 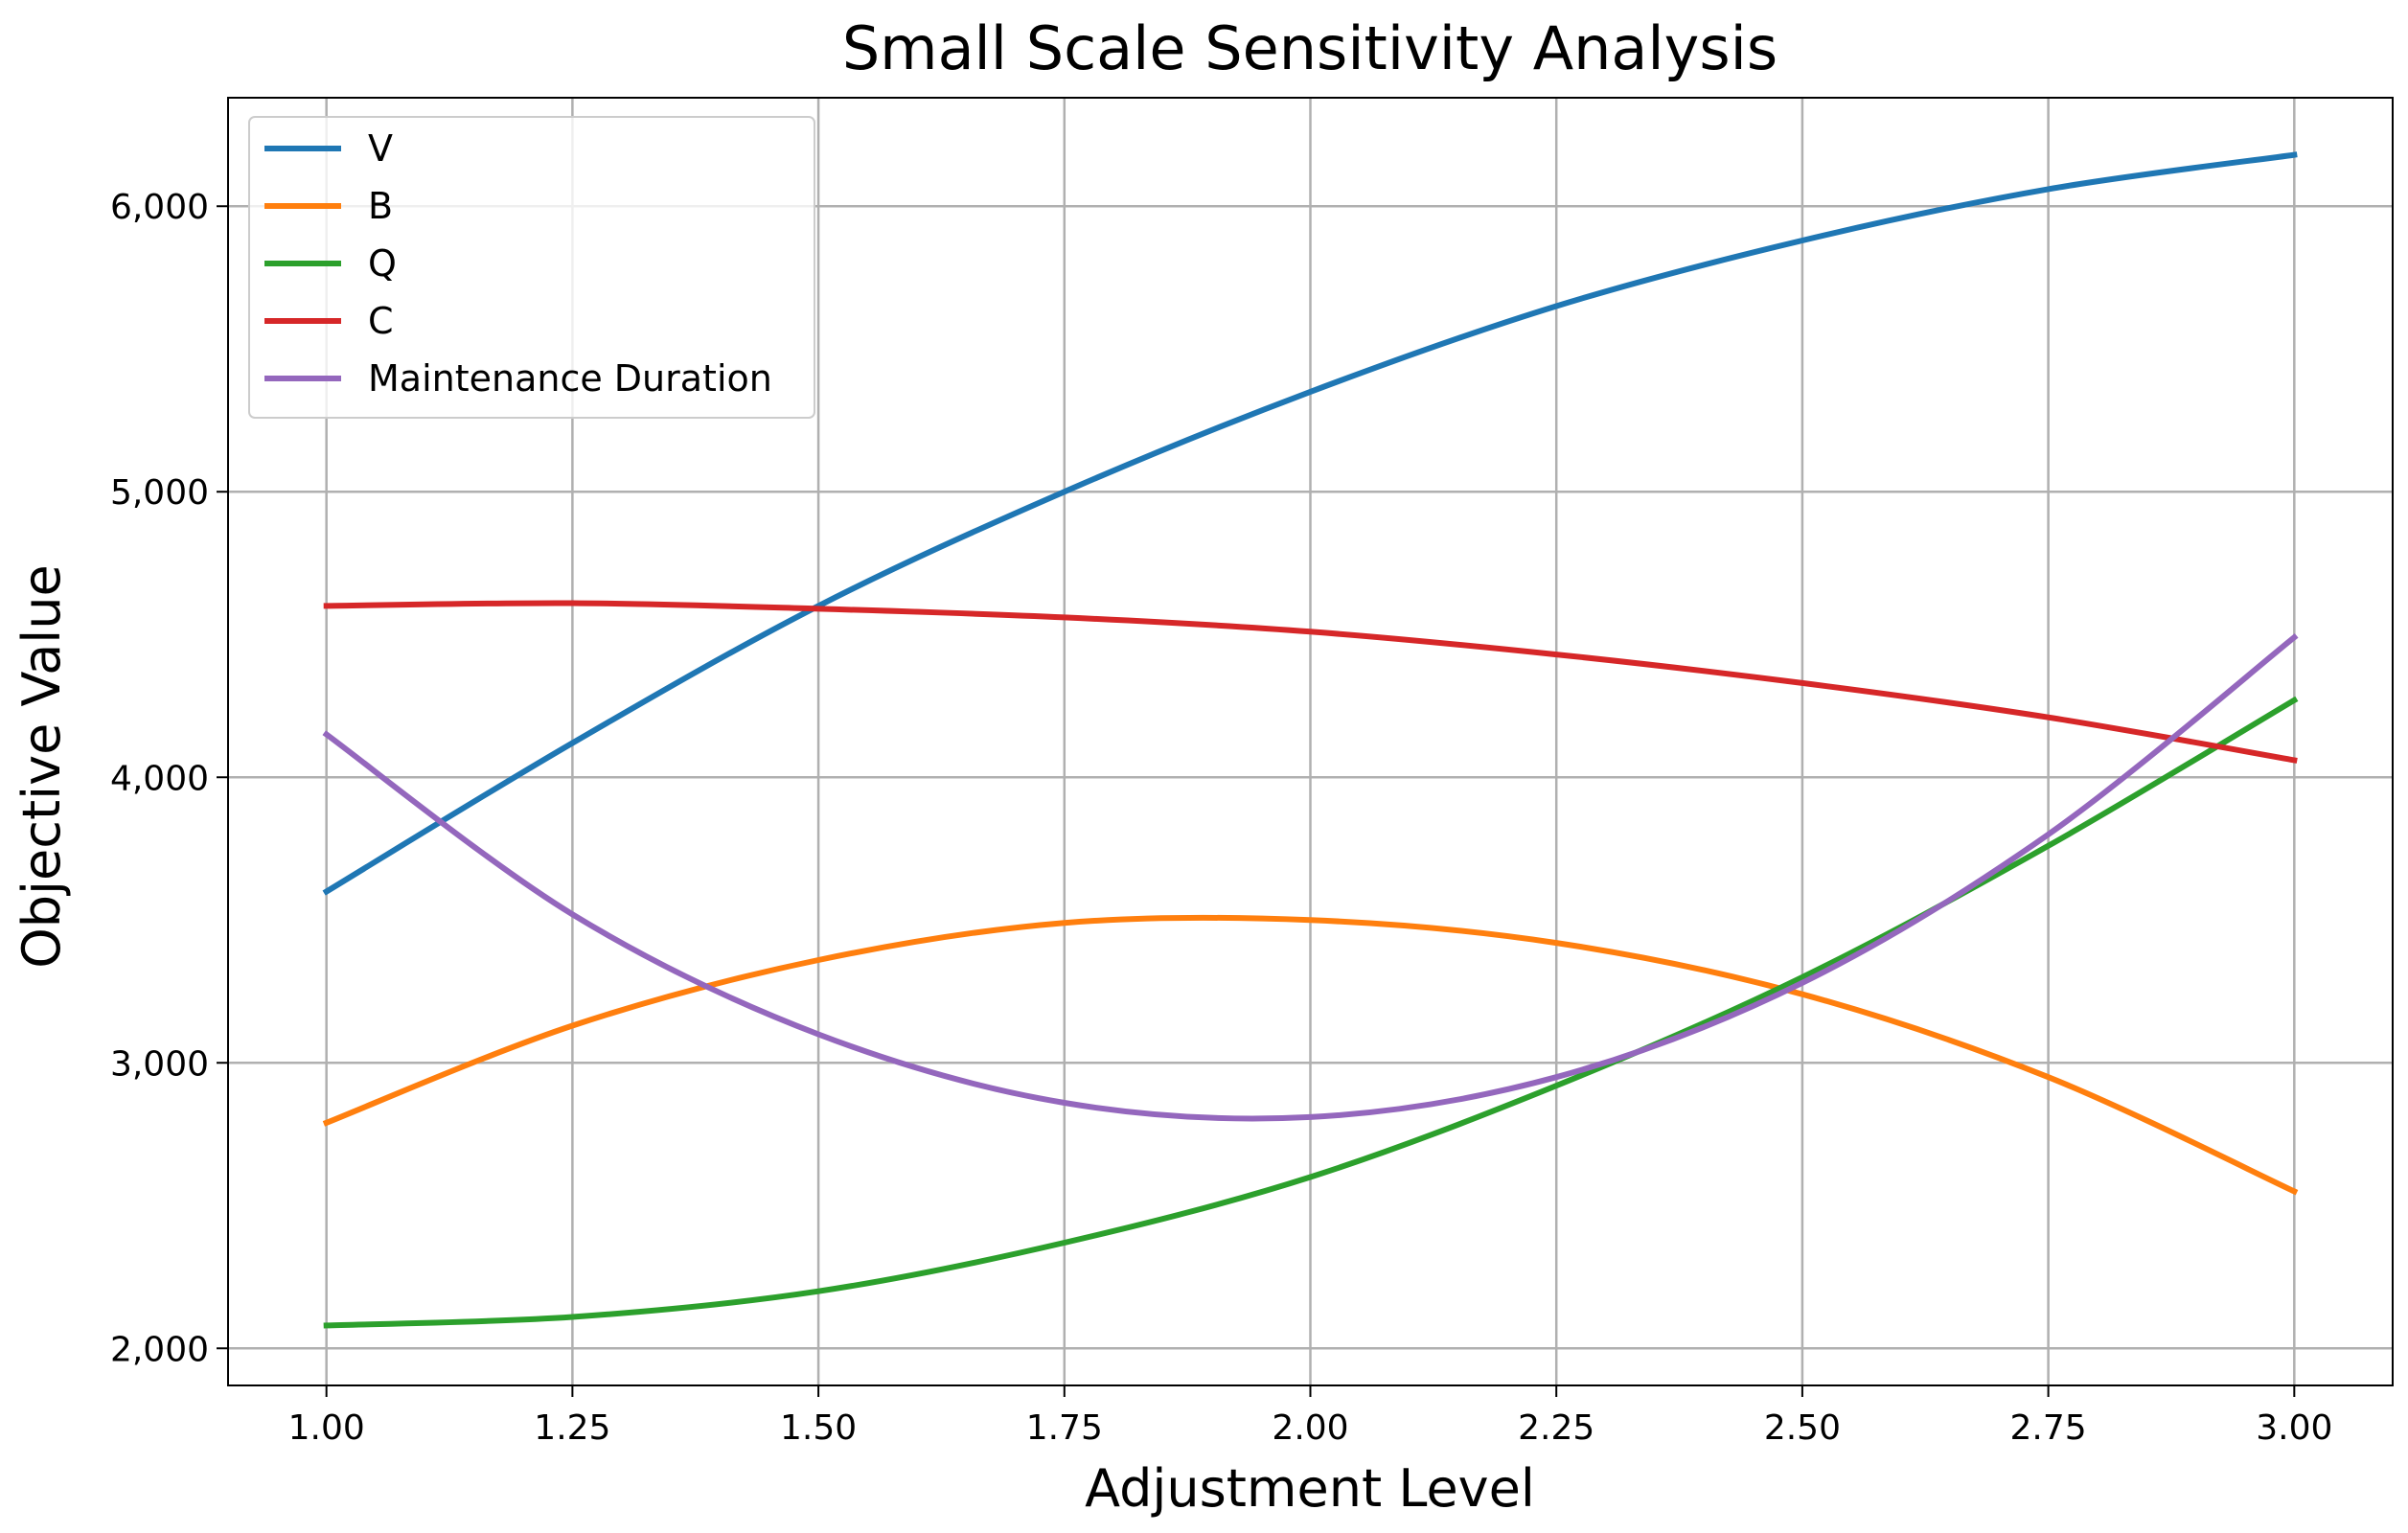 What do you see at coordinates (160, 1349) in the screenshot?
I see `y-tick-label: 2,000` at bounding box center [160, 1349].